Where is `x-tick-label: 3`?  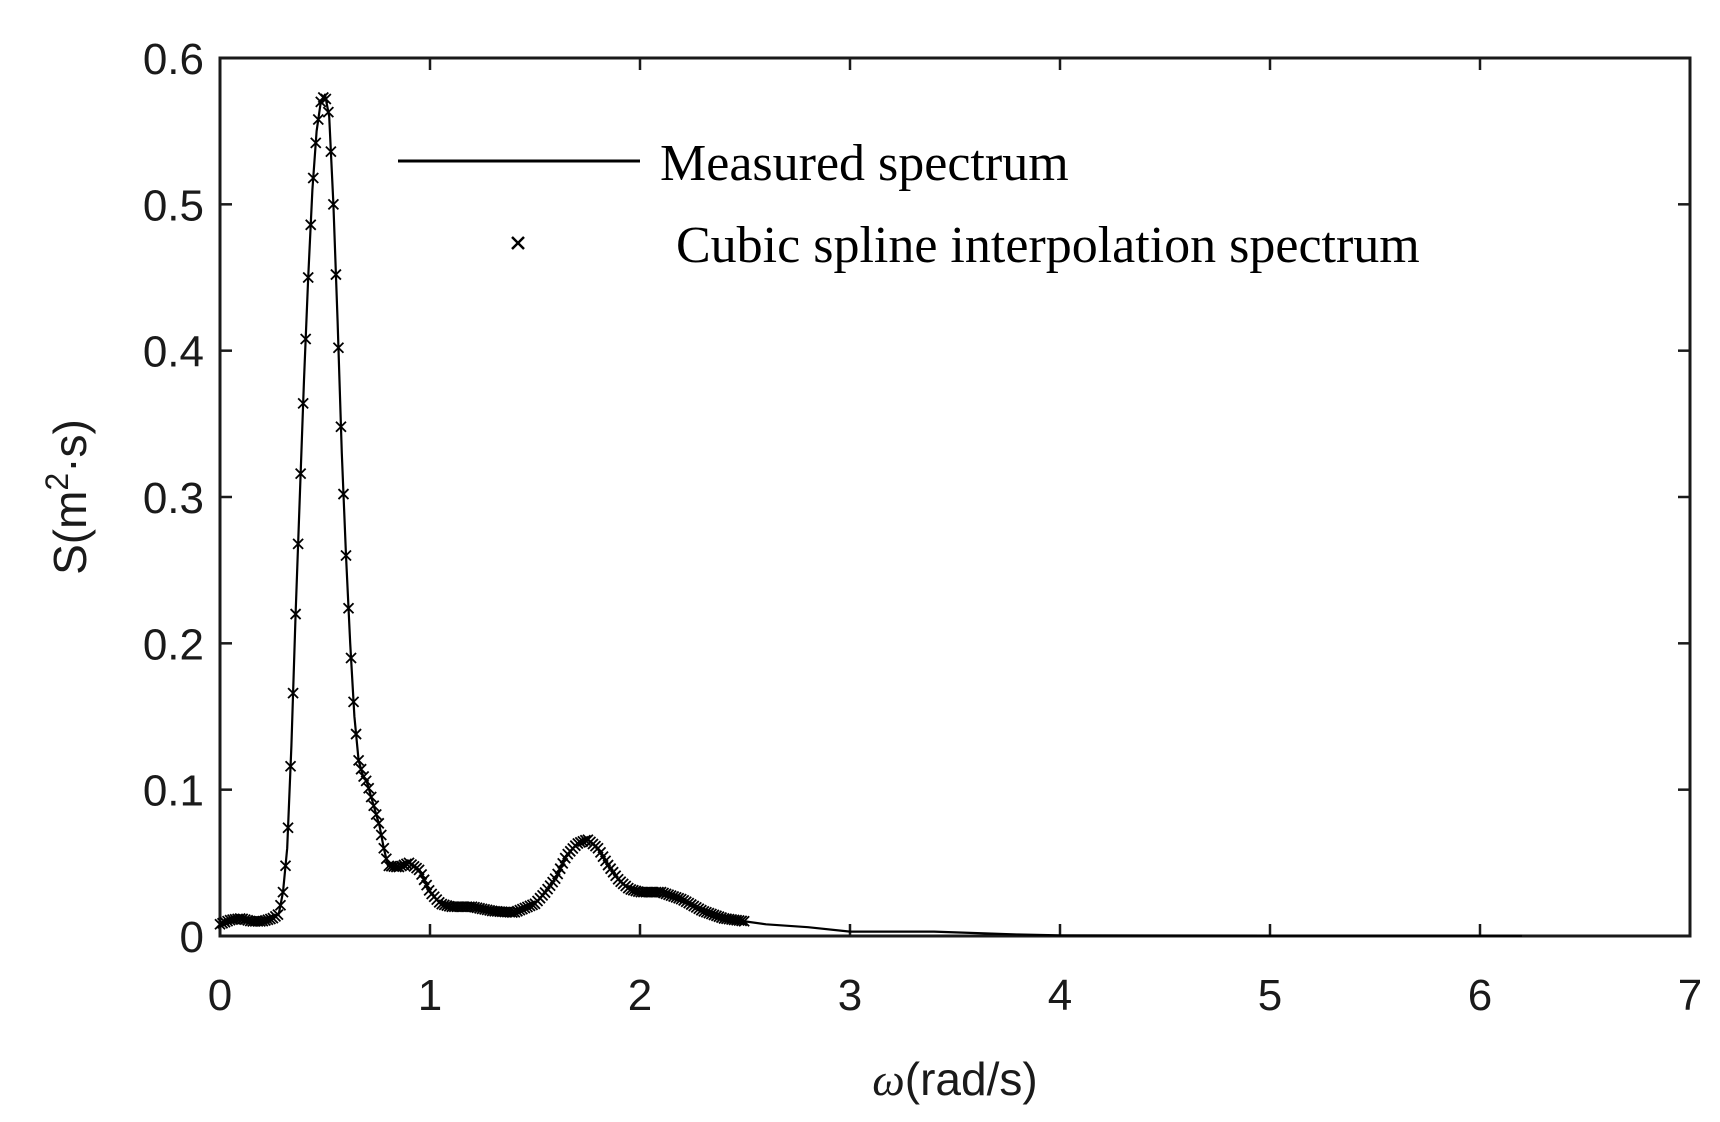 x-tick-label: 3 is located at coordinates (850, 995).